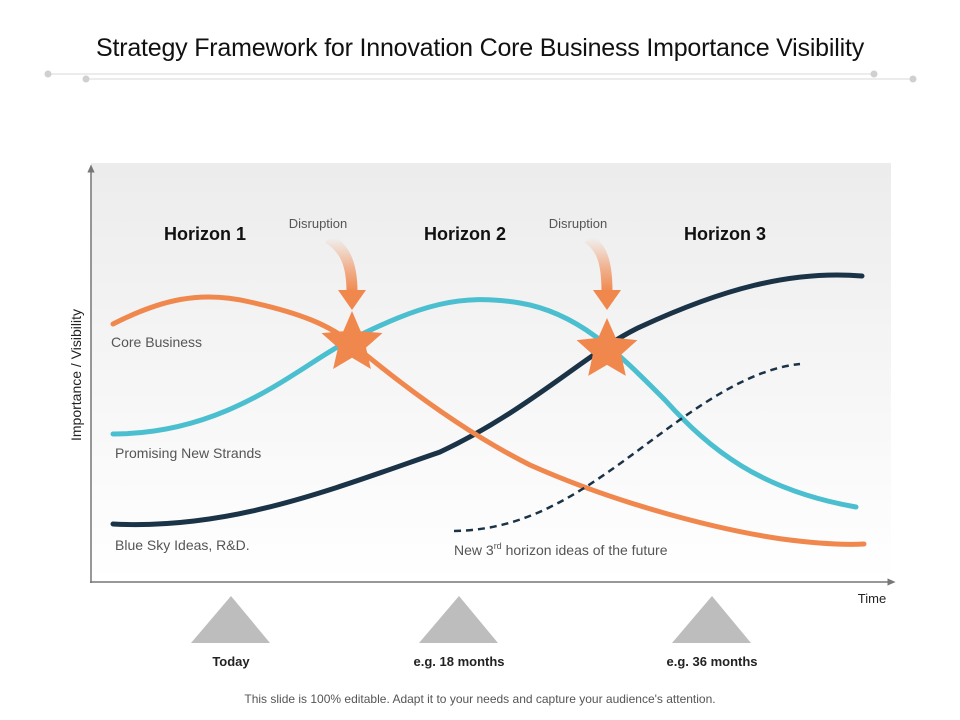 The width and height of the screenshot is (960, 720). I want to click on horizon-3-label: Horizon 3, so click(725, 234).